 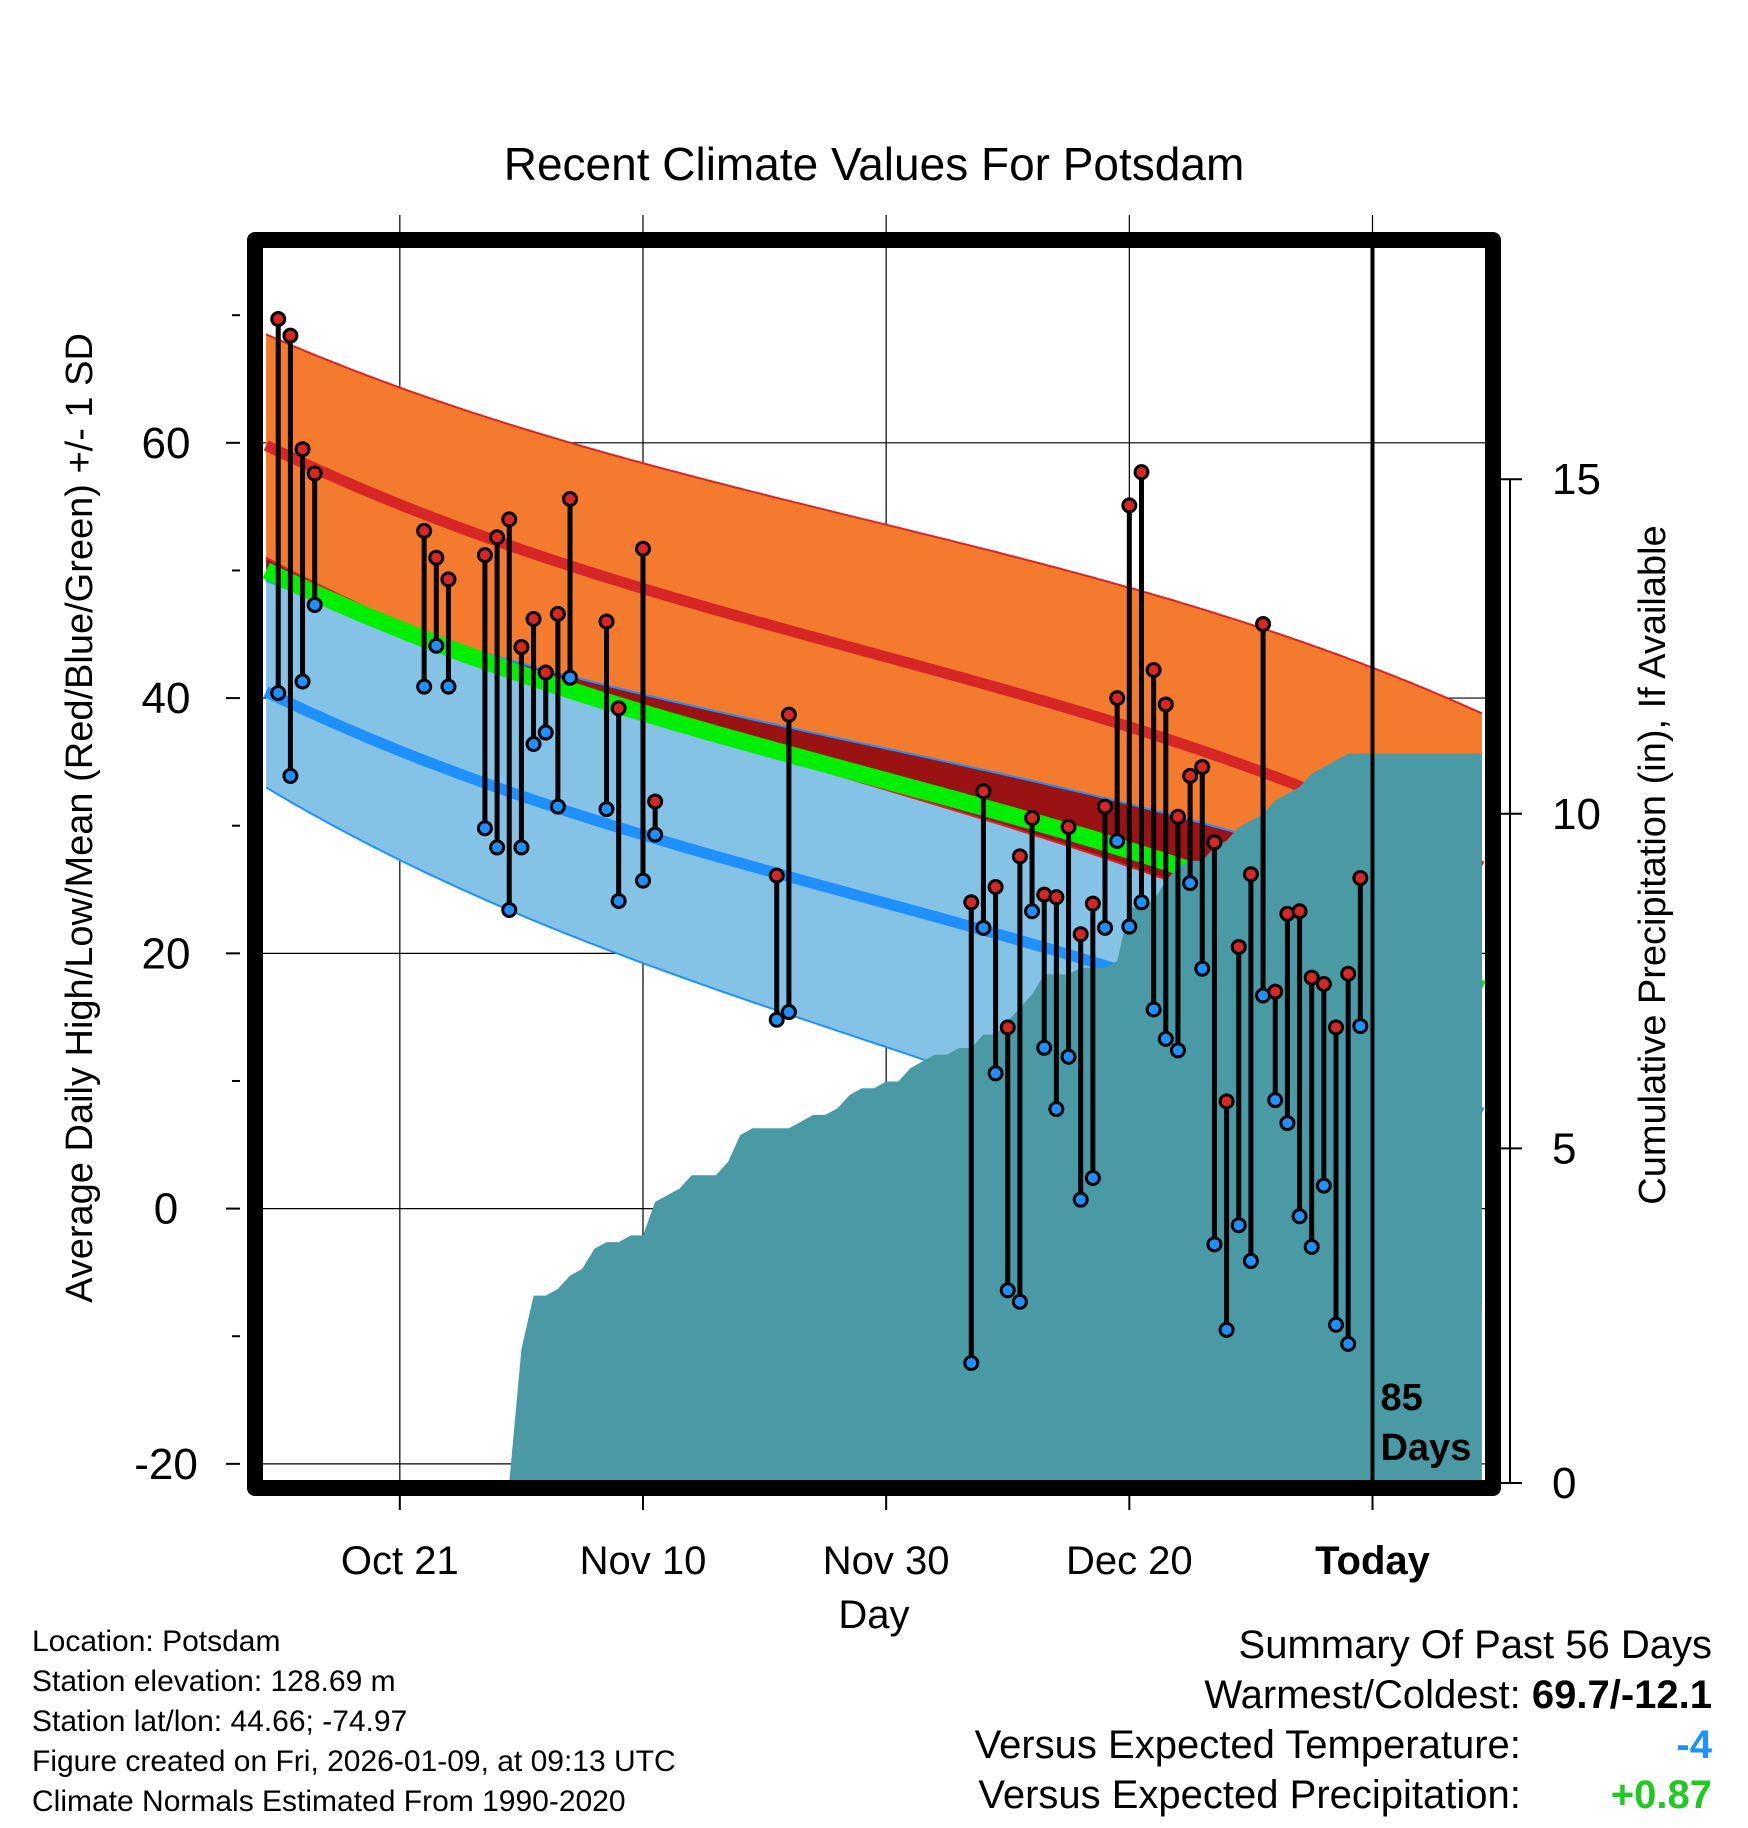 I want to click on x-tick-label: Nov 10, so click(x=643, y=1561).